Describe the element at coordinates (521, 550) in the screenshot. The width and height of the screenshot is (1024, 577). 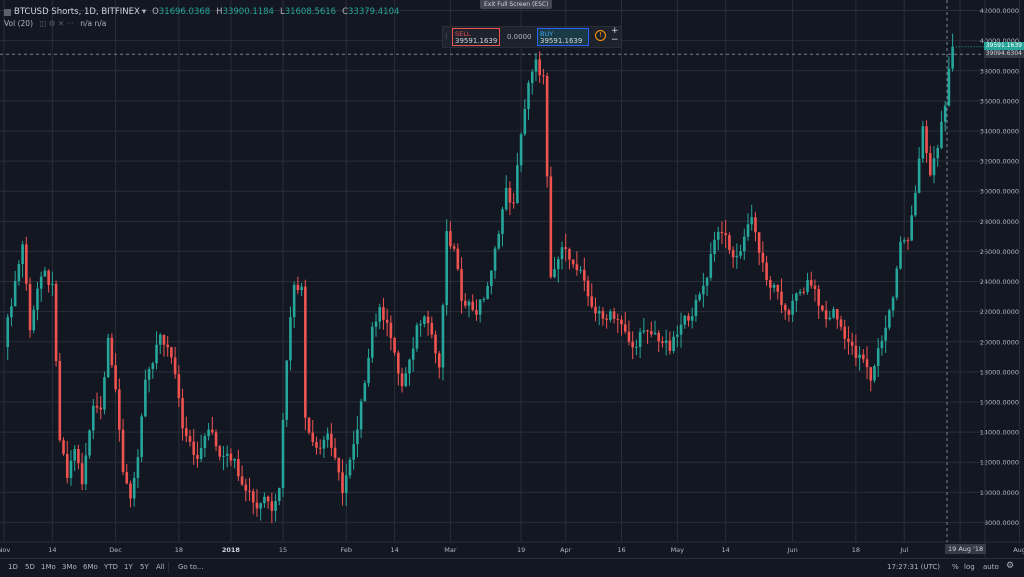
I see `x-tick-label: 19` at that location.